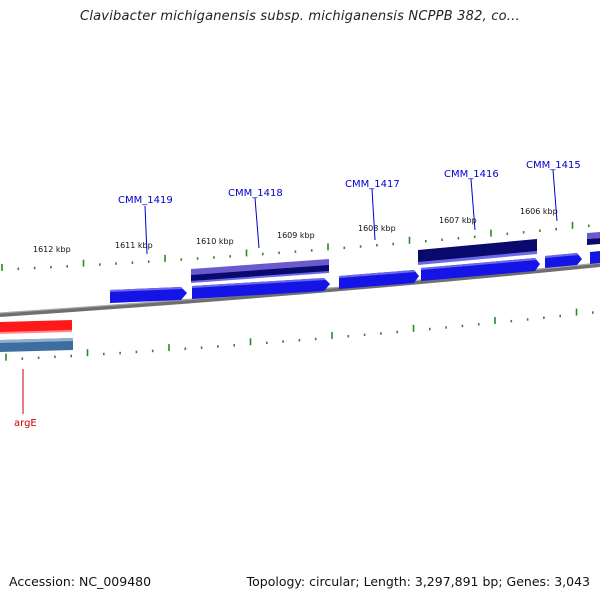  I want to click on tick-label-1611: 1611 kbp, so click(134, 245).